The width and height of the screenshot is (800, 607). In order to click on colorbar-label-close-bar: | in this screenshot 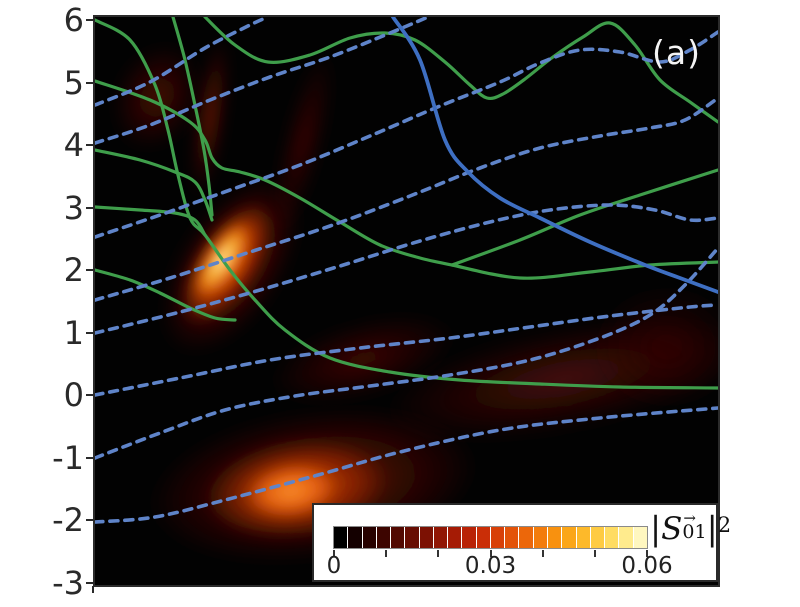, I will do `click(712, 528)`.